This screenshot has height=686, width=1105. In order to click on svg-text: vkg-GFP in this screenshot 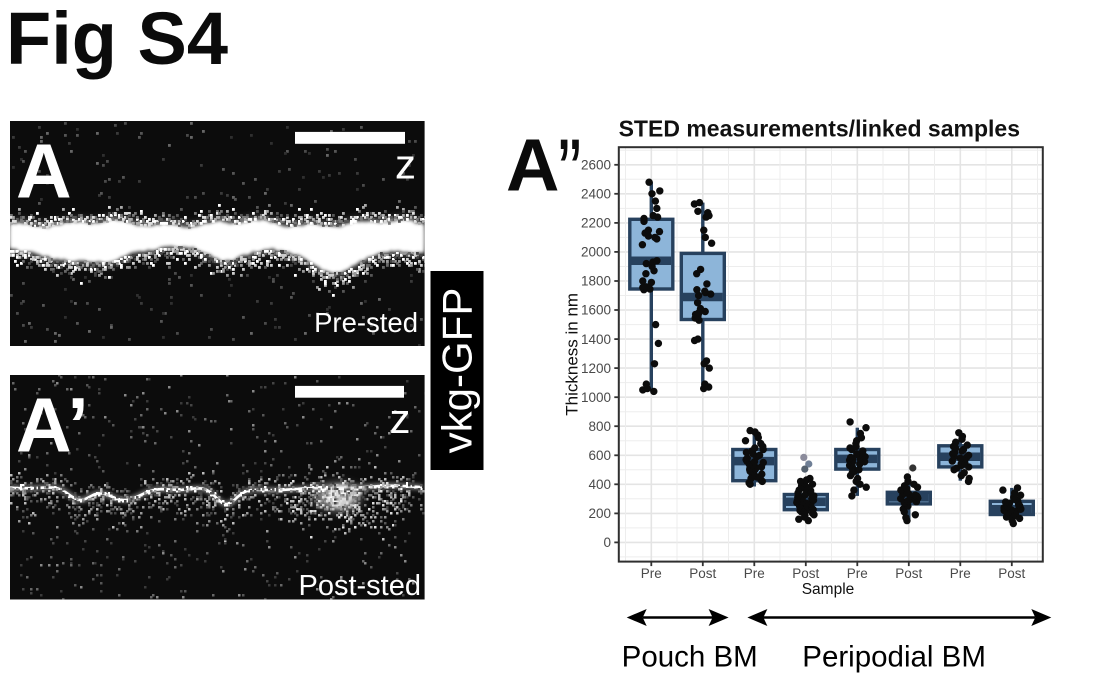, I will do `click(457, 371)`.